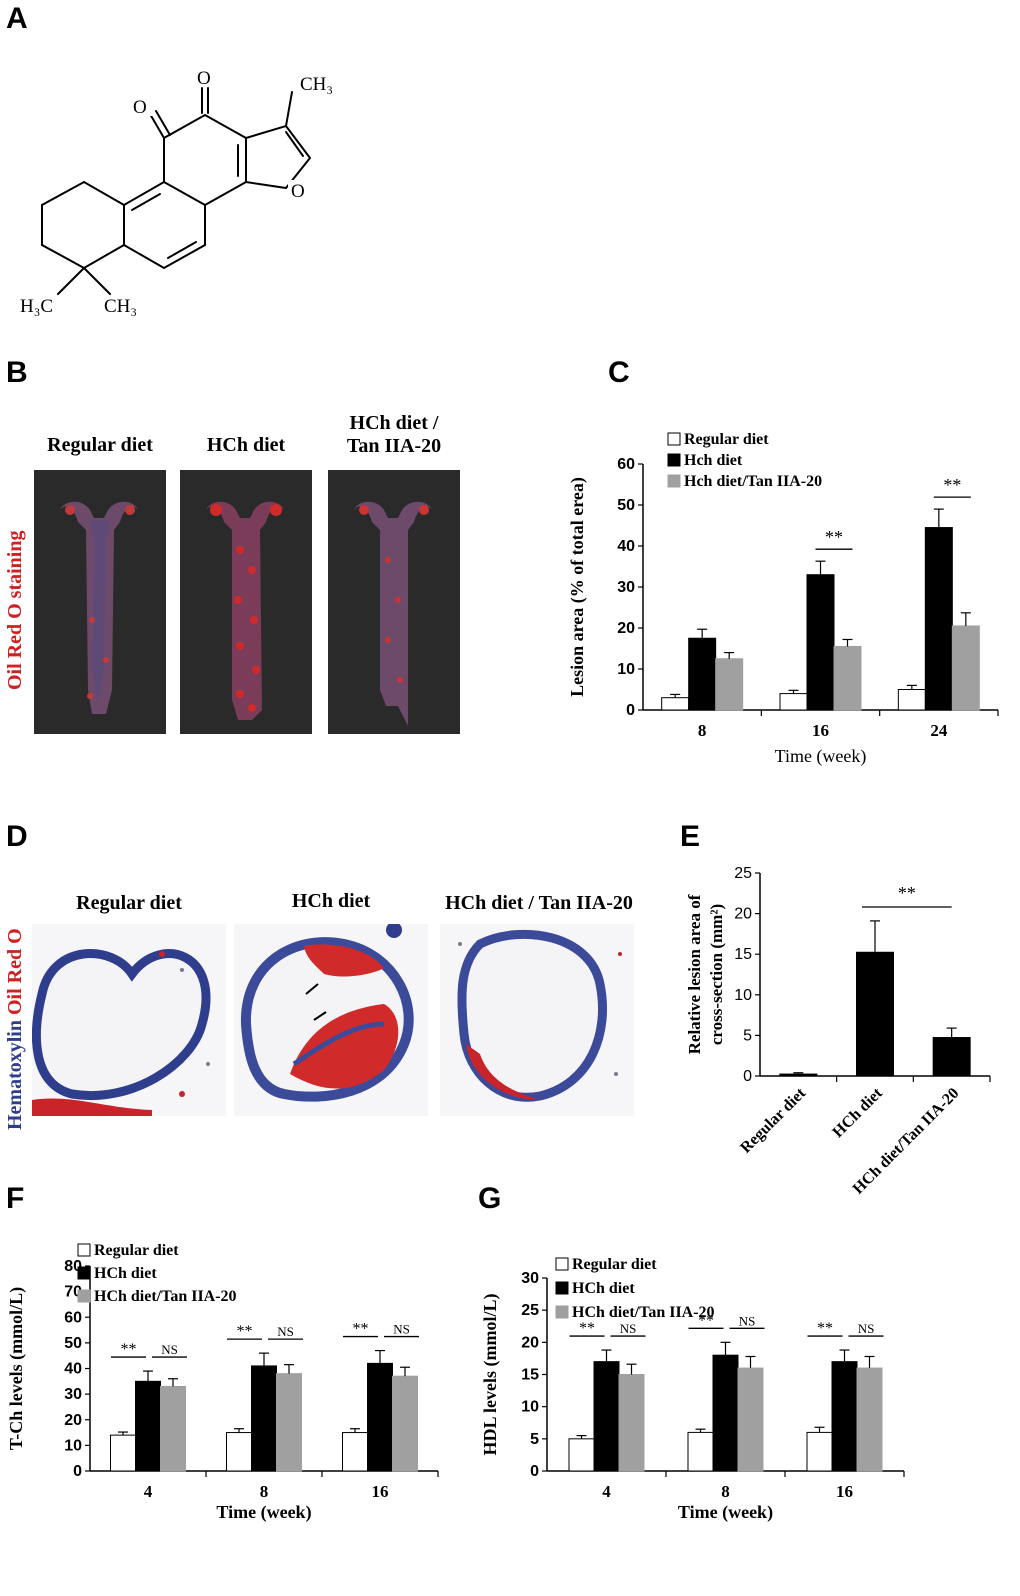  Describe the element at coordinates (716, 974) in the screenshot. I see `y-axis-label-line-2: cross-section (mm²)` at that location.